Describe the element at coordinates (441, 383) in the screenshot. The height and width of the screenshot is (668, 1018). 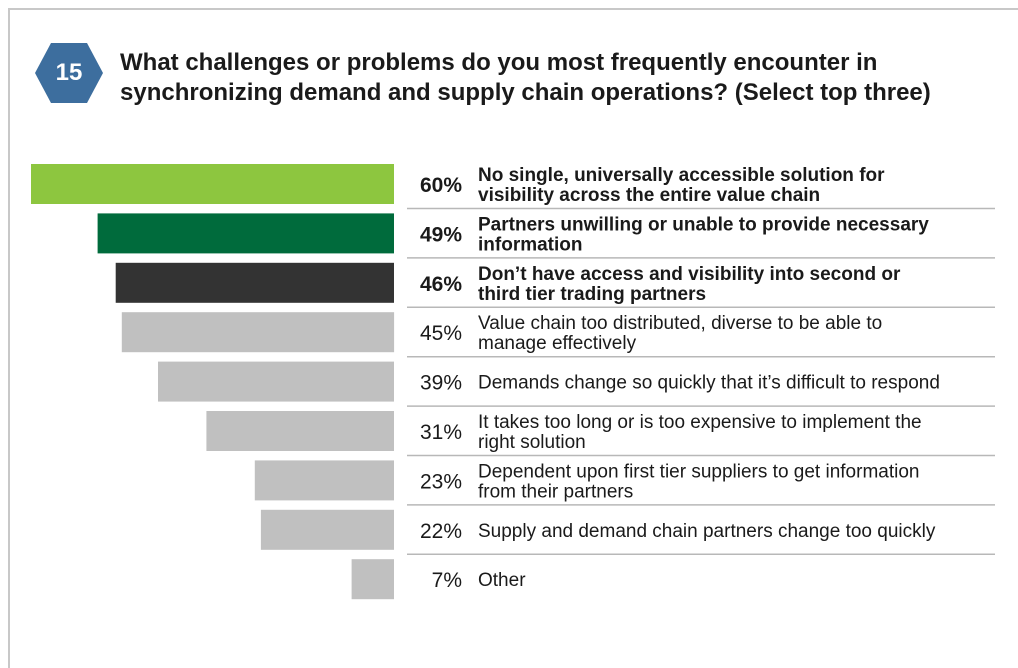
I see `data-label-5: 39%` at that location.